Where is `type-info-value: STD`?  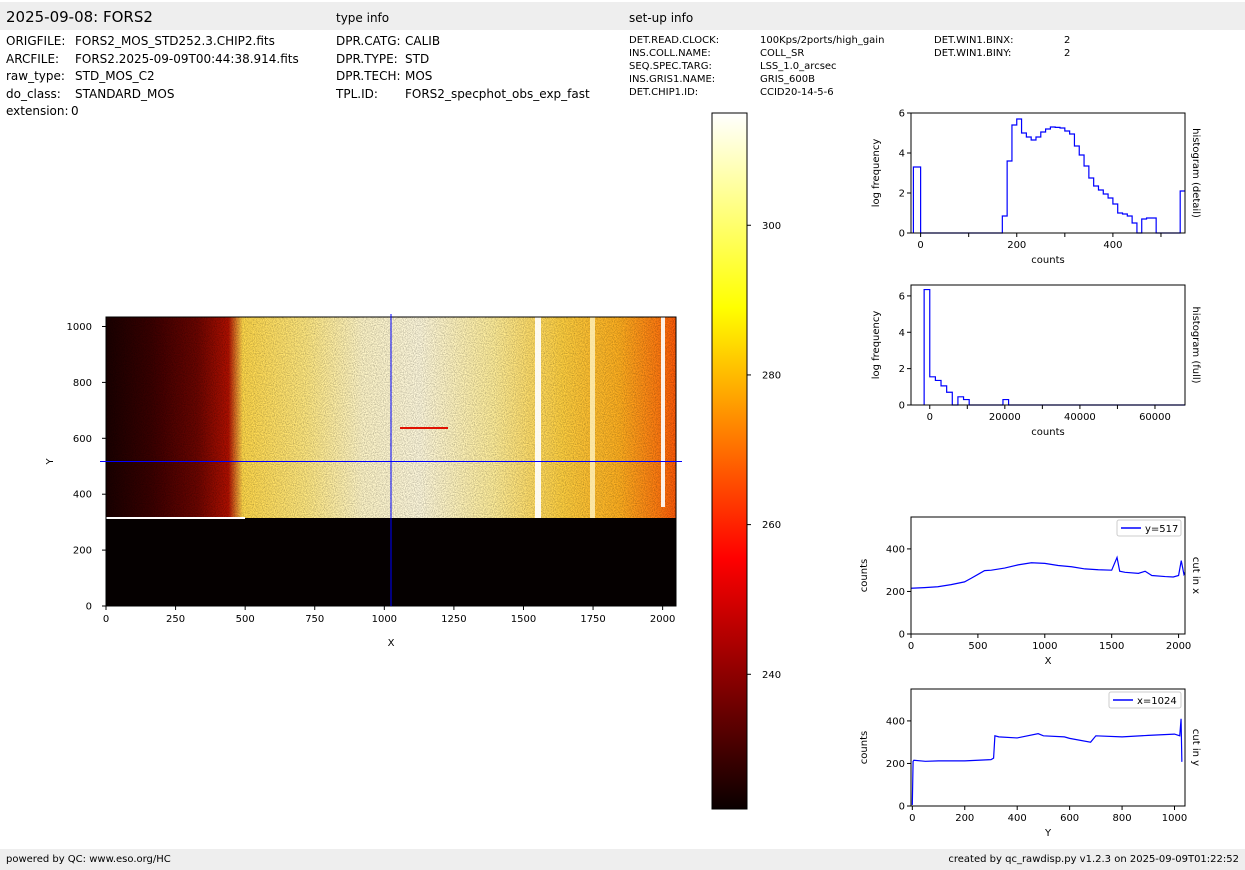 type-info-value: STD is located at coordinates (417, 58).